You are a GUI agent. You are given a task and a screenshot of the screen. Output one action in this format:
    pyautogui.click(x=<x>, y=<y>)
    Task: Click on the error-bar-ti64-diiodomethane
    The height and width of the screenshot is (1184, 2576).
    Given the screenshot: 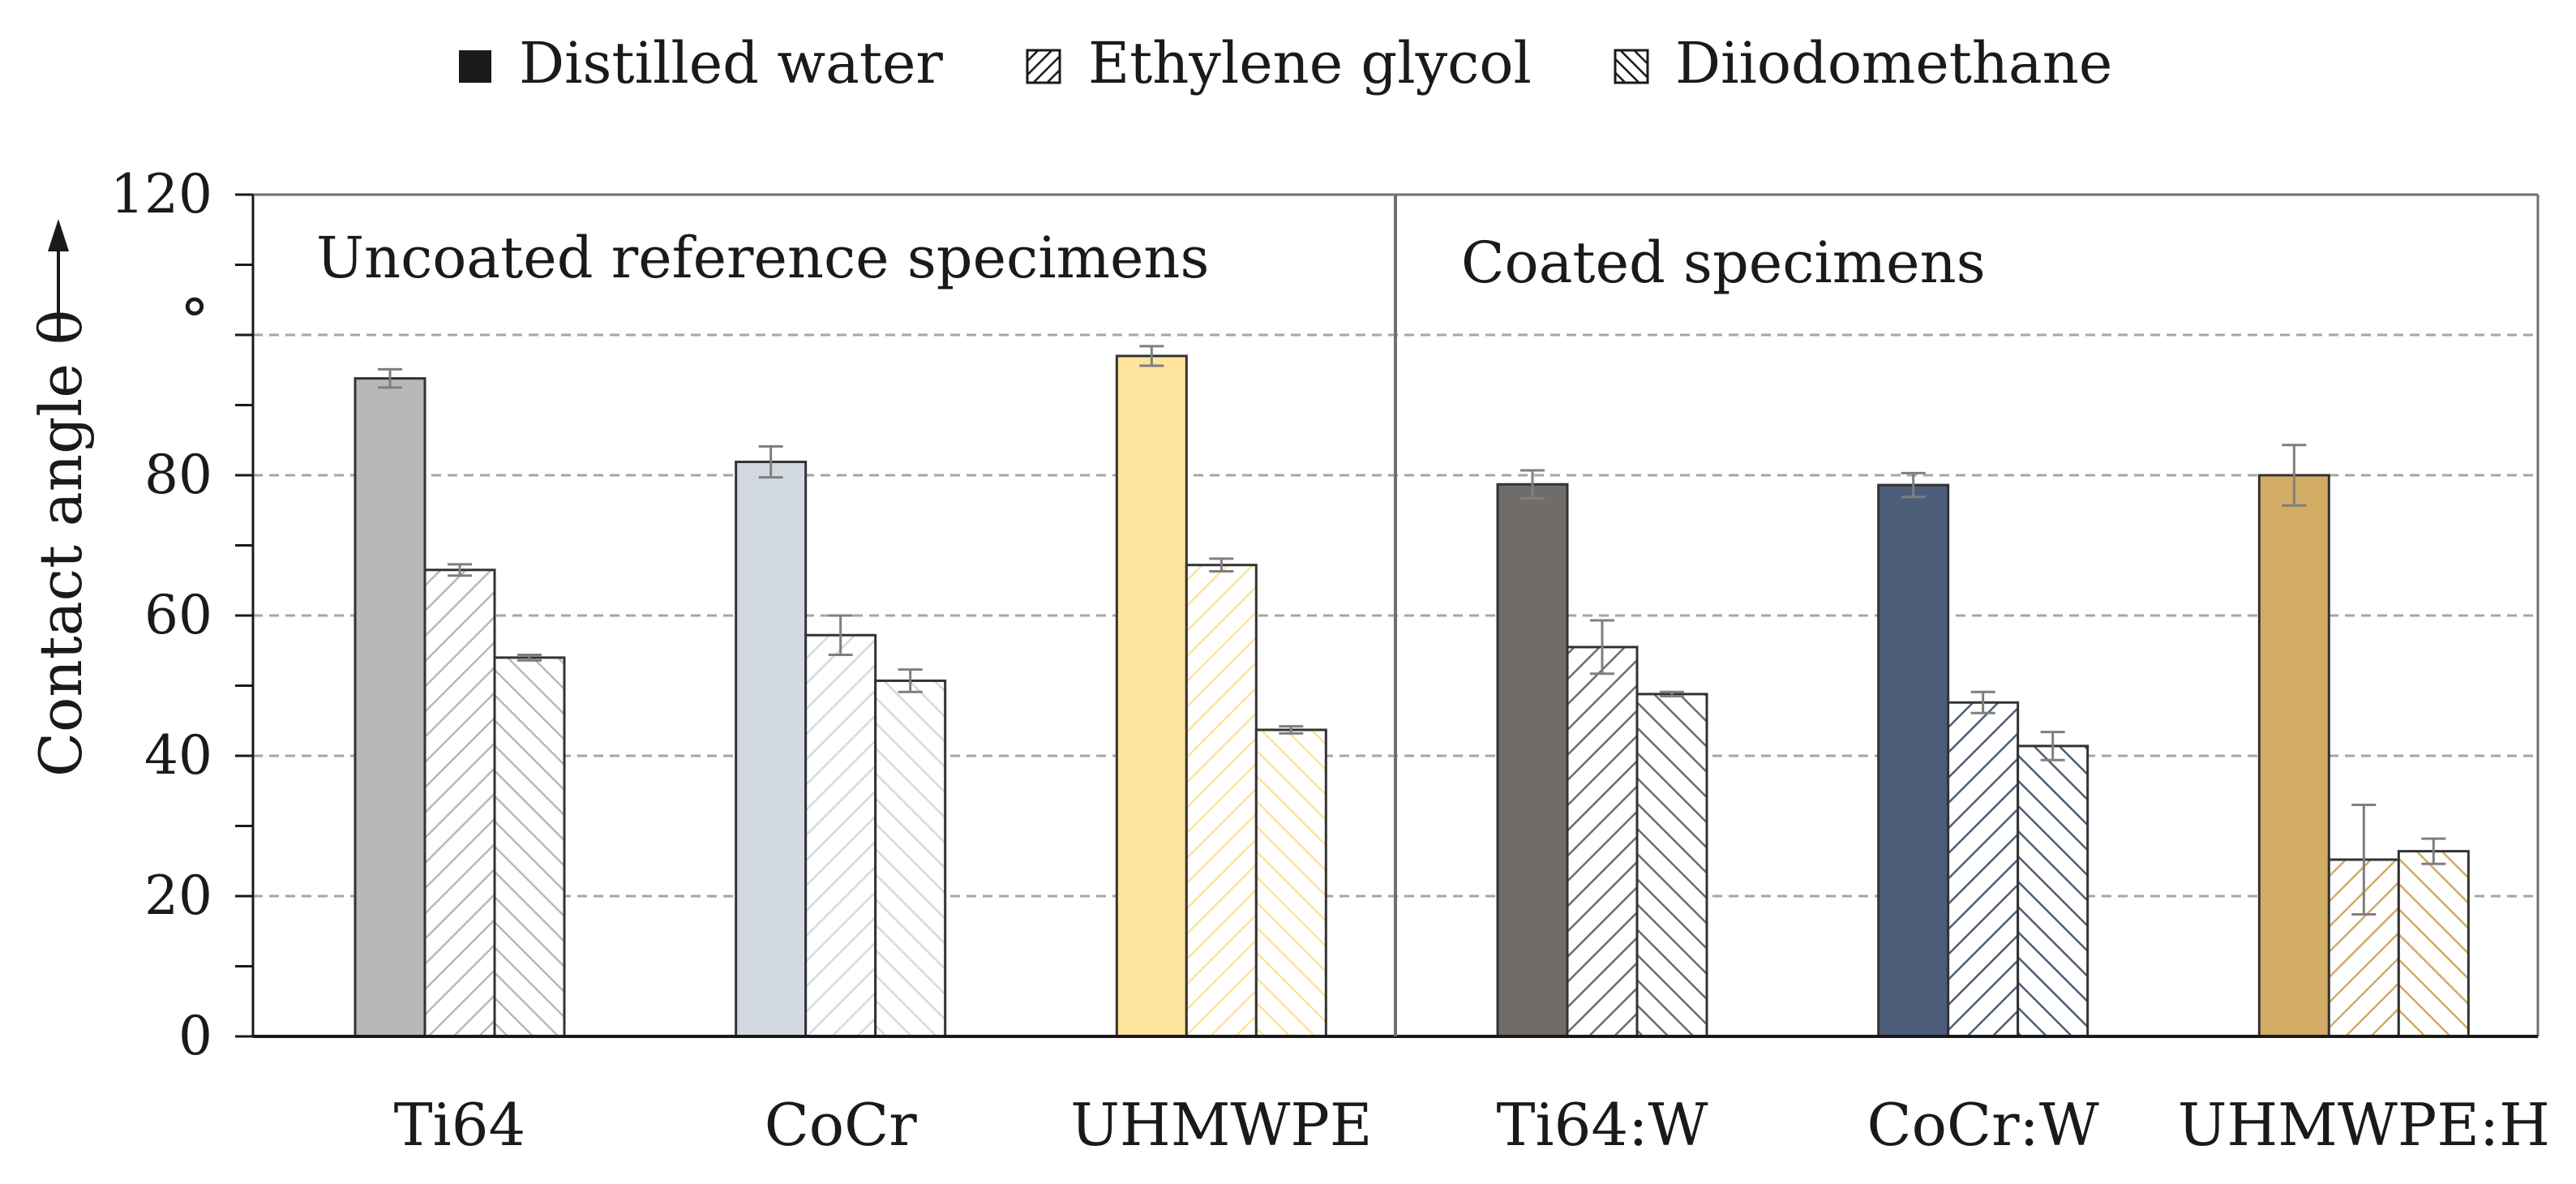 What is the action you would take?
    pyautogui.click(x=529, y=657)
    